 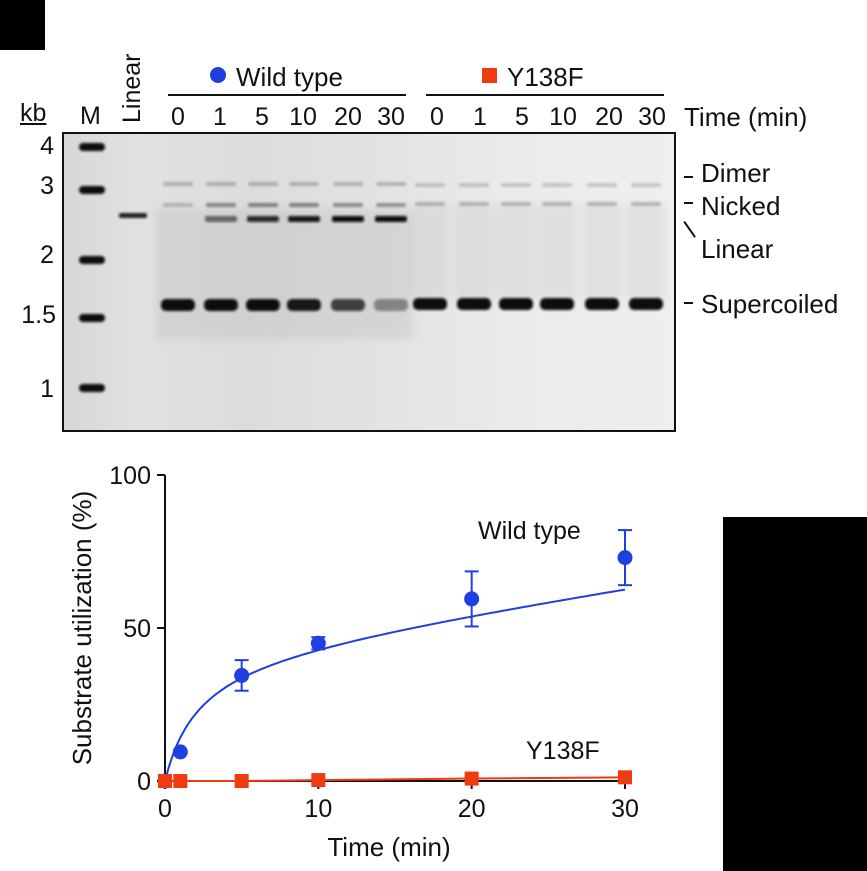 What do you see at coordinates (287, 95) in the screenshot?
I see `wild-type-group-line` at bounding box center [287, 95].